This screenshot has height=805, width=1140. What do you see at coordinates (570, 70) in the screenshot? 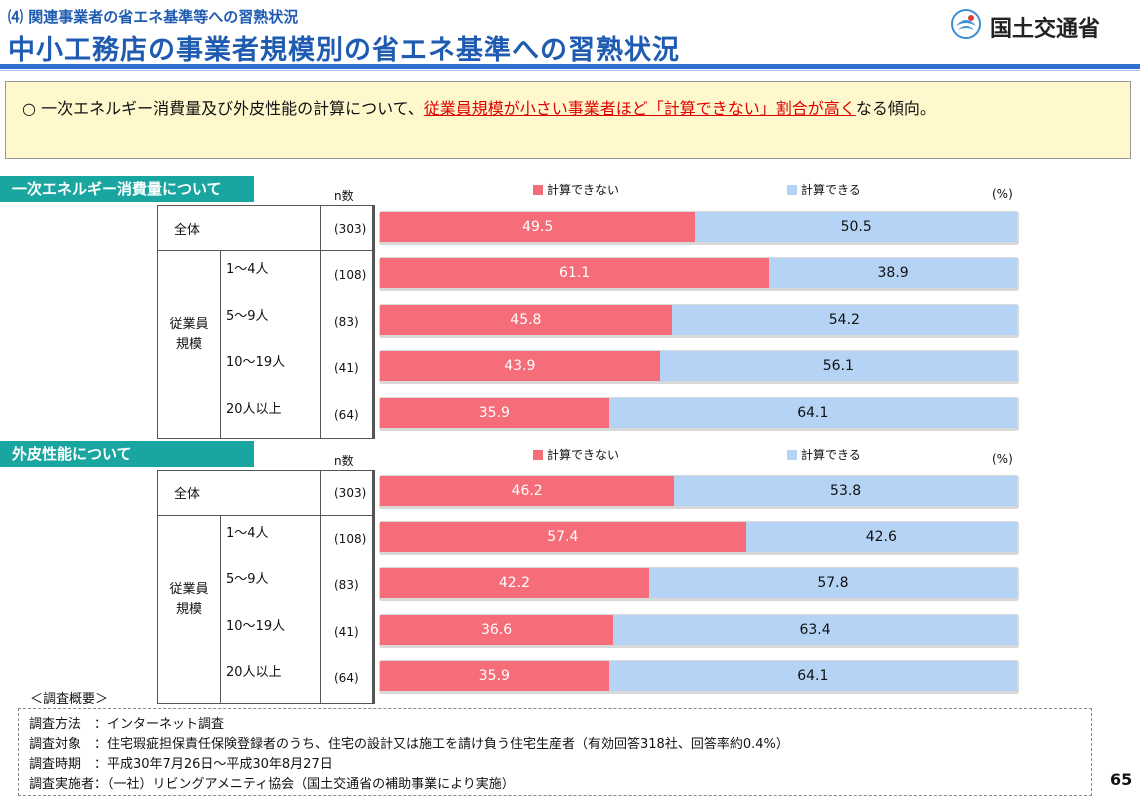
I see `title-underline-thin` at bounding box center [570, 70].